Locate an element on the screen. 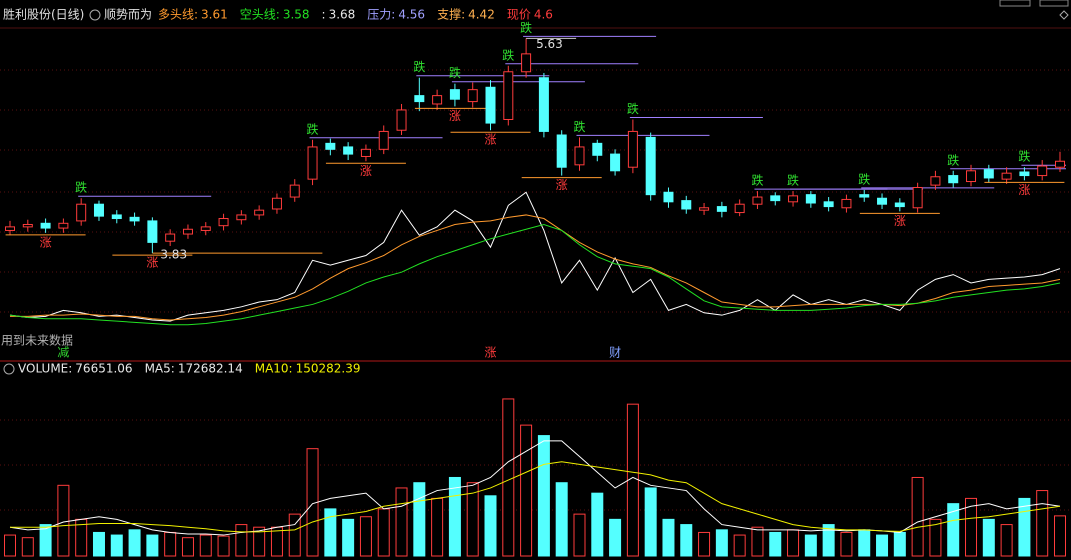 This screenshot has height=560, width=1071. expand-icon is located at coordinates (1064, 15).